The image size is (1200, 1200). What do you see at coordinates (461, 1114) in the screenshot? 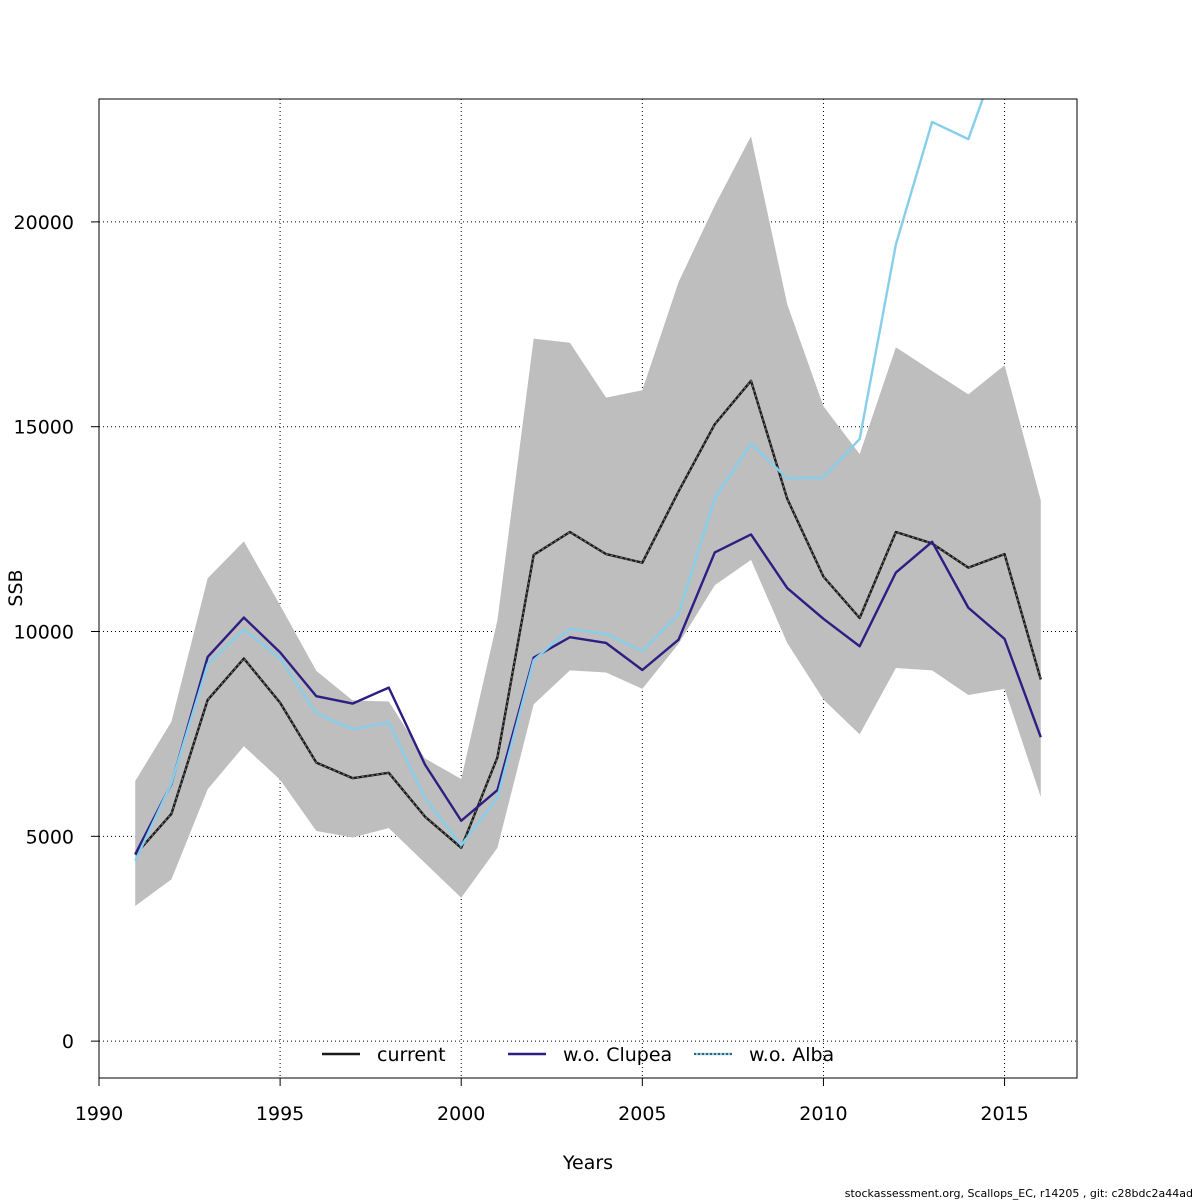
I see `x-tick-label-2000: 2000` at bounding box center [461, 1114].